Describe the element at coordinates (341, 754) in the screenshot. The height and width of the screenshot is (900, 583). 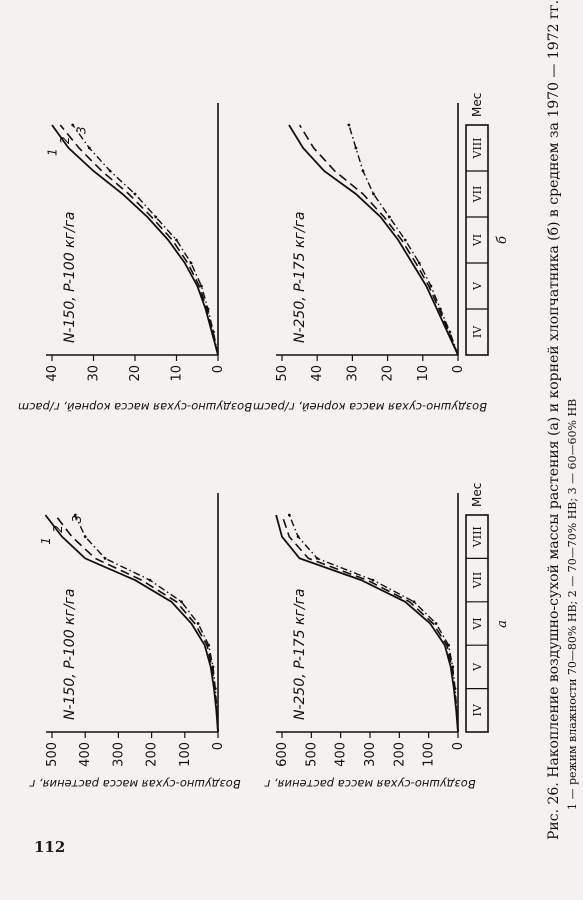
I see `panel-a-bottom-ytick-label: 400` at that location.